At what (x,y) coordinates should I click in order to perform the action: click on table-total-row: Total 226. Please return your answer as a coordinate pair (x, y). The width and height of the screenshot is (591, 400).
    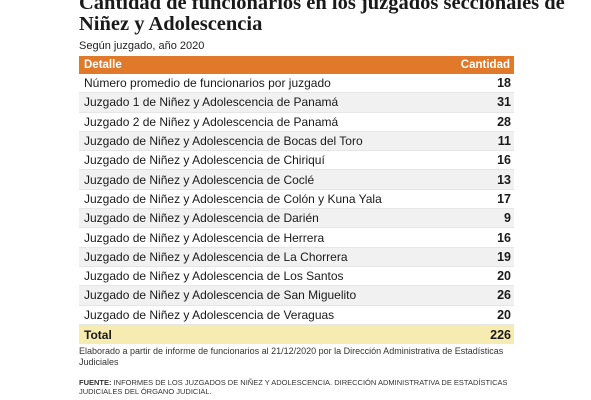
    Looking at the image, I should click on (296, 334).